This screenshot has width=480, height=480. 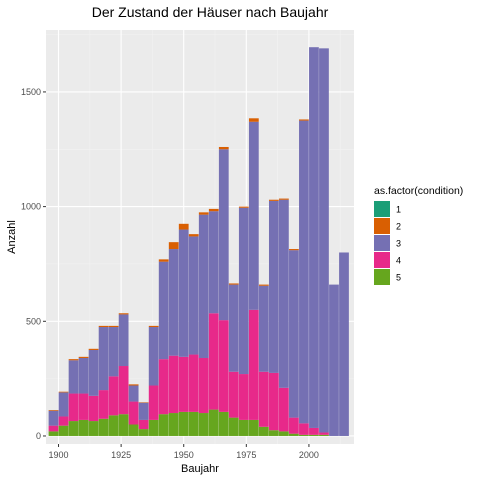 I want to click on x-axis-title: Baujahr, so click(x=200, y=469).